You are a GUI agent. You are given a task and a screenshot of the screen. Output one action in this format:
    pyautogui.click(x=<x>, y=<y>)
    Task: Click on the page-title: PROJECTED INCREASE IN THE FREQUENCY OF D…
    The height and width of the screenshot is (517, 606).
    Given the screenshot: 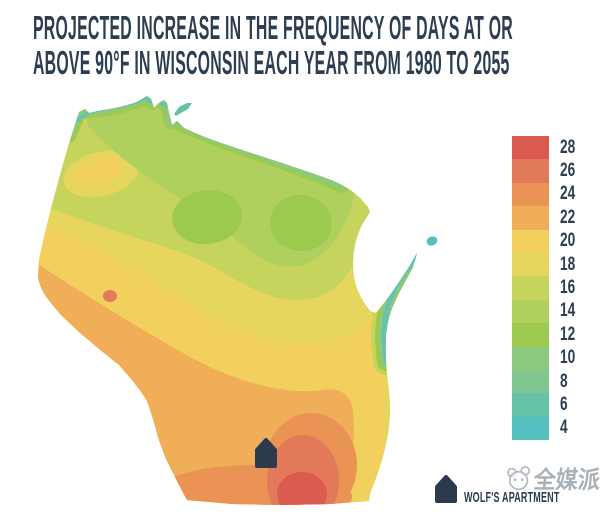 What is the action you would take?
    pyautogui.click(x=319, y=45)
    